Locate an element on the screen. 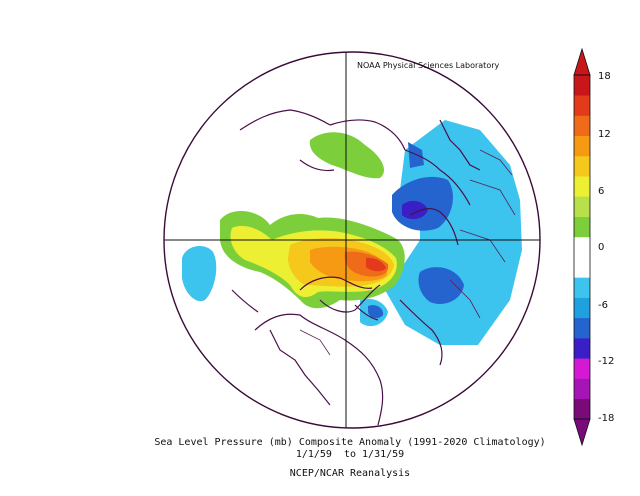  negative-anomaly-atlantic-core is located at coordinates (376, 312).